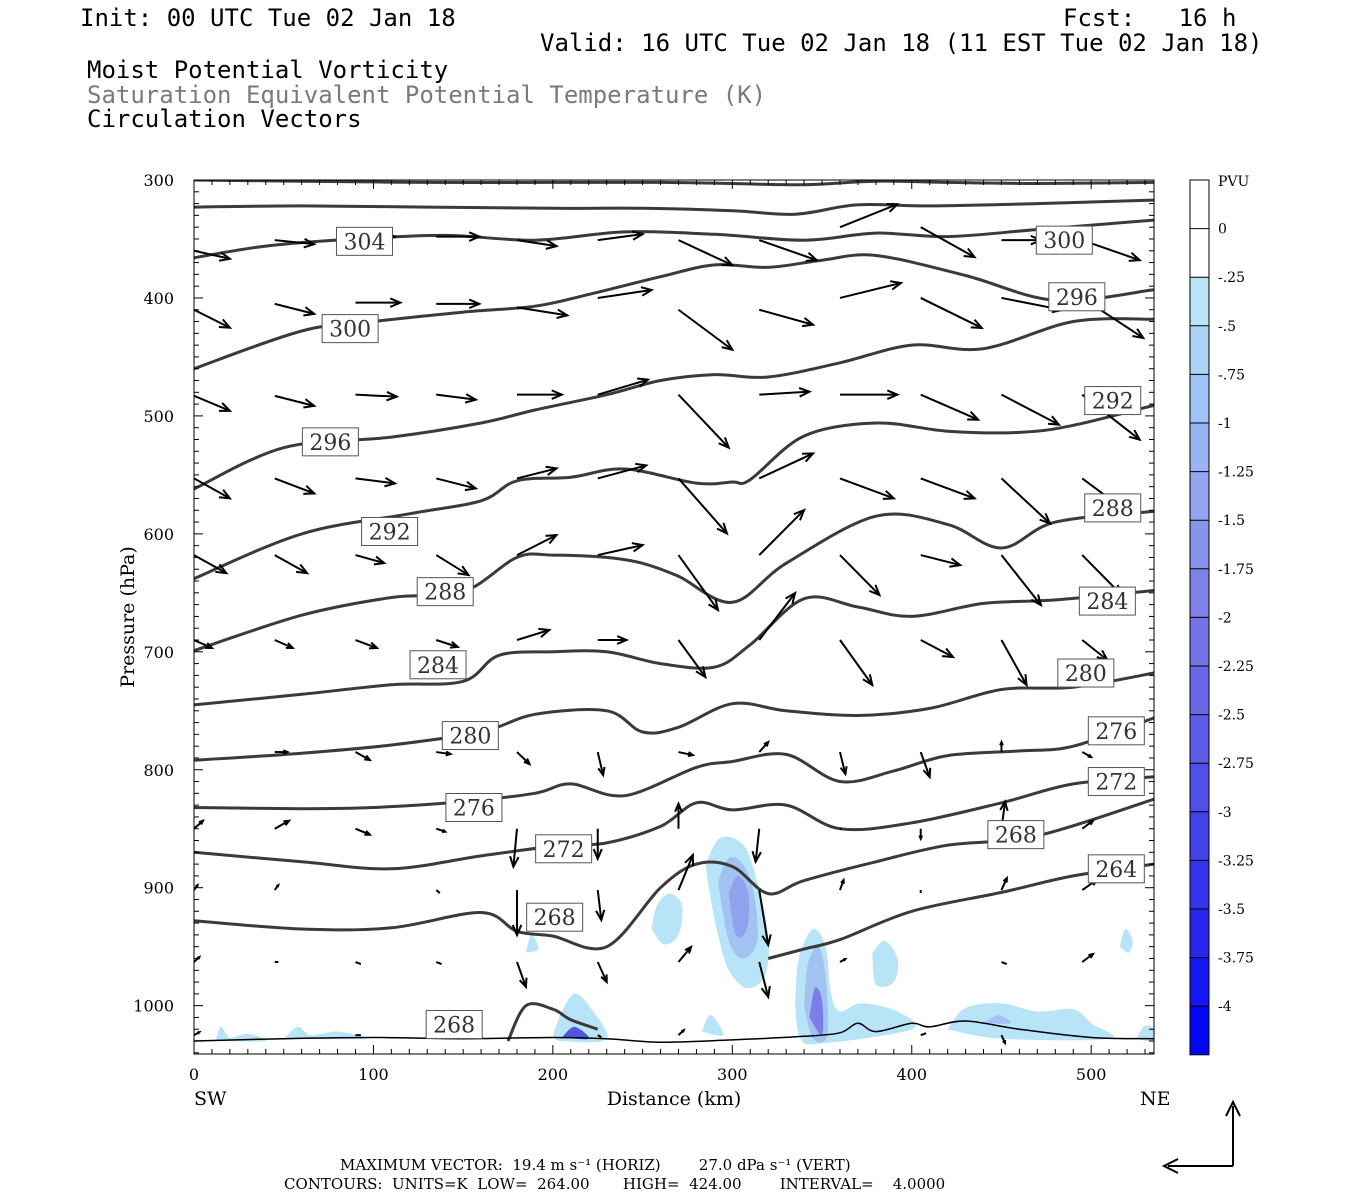 The image size is (1350, 1200). What do you see at coordinates (911, 1074) in the screenshot?
I see `x-tick-label: 400` at bounding box center [911, 1074].